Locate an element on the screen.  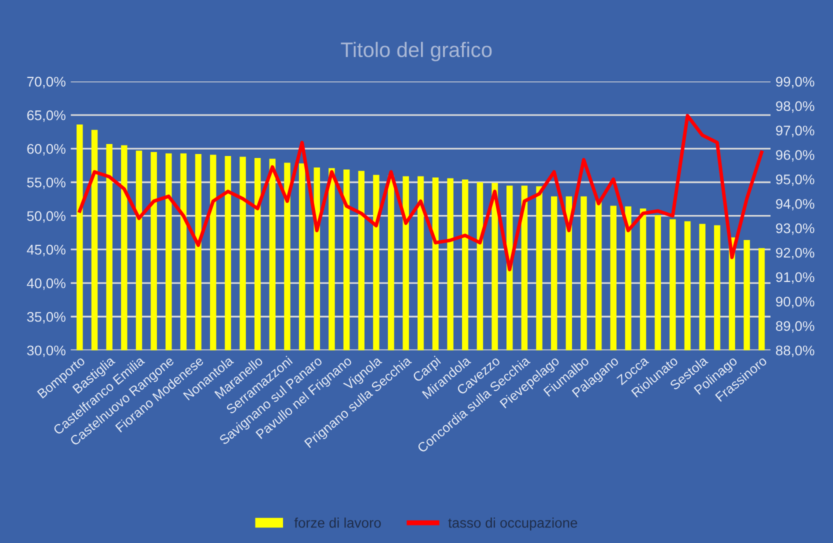
y2-tick-label: 96,0% is located at coordinates (795, 156).